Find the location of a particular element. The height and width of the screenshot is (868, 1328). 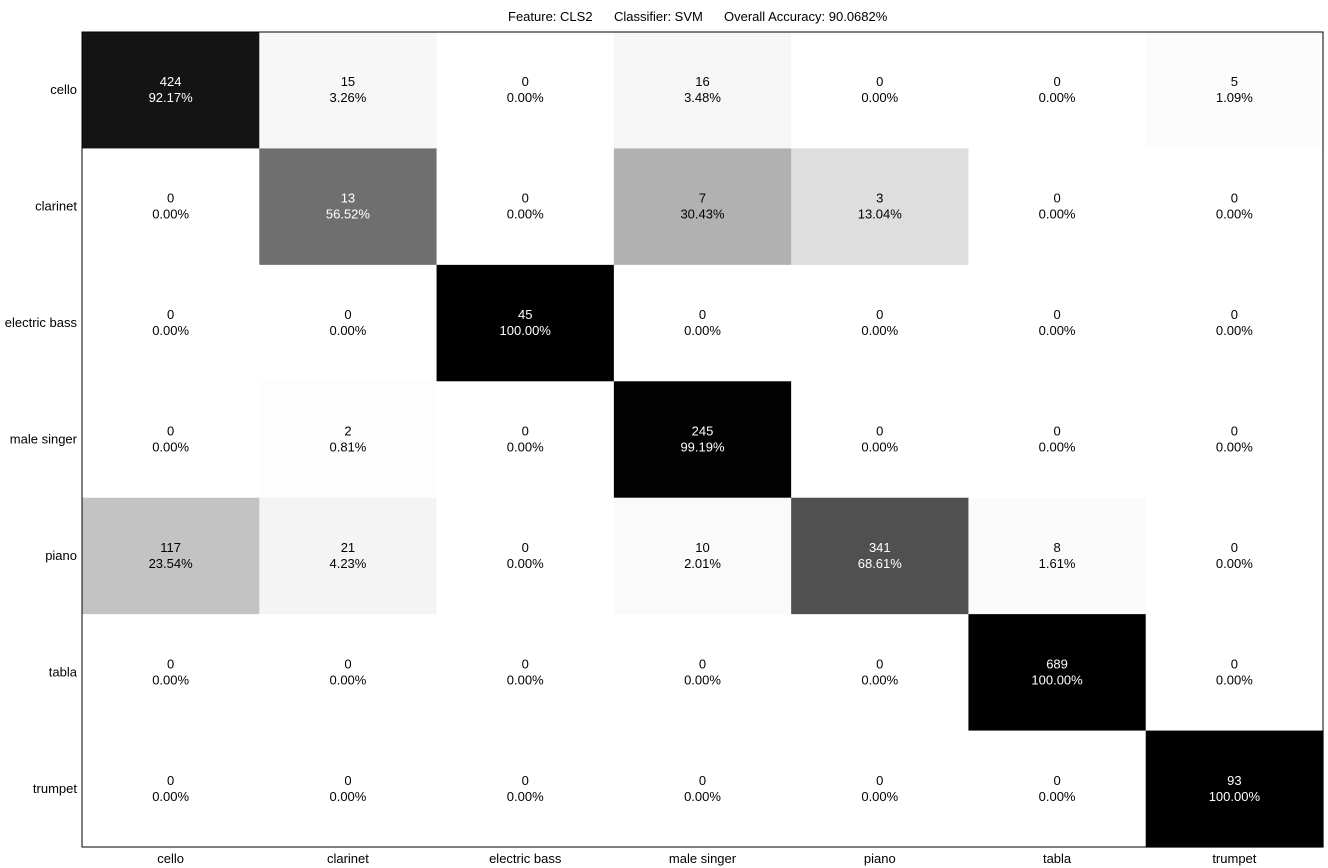

cell-percent-label: 1.61% is located at coordinates (1057, 563).